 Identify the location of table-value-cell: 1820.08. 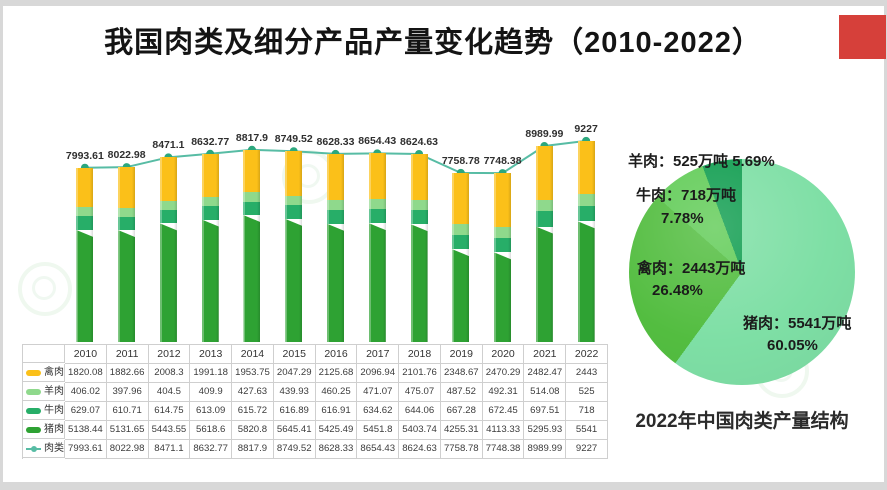
(86, 373).